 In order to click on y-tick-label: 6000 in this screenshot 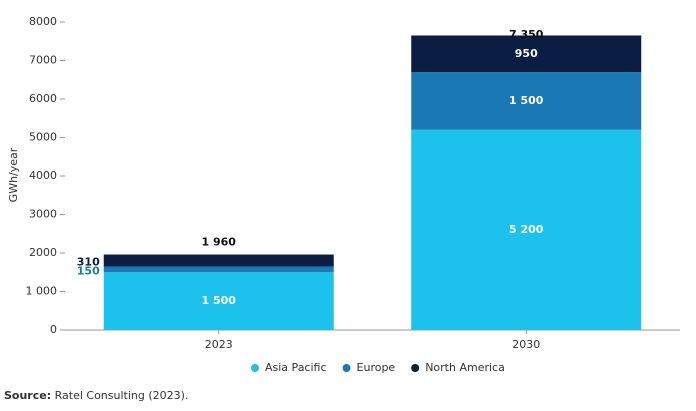, I will do `click(43, 98)`.